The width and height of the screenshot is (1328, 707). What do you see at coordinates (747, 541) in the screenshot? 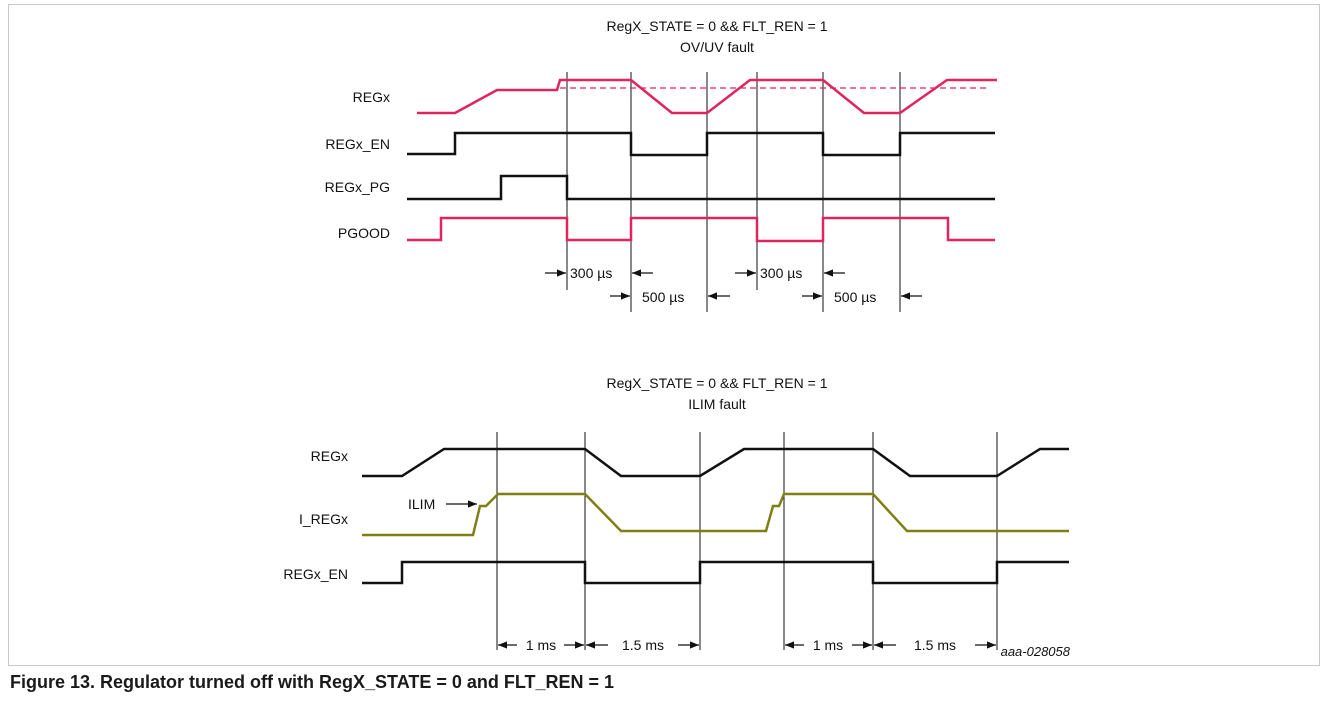
I see `bottom-event-lines` at bounding box center [747, 541].